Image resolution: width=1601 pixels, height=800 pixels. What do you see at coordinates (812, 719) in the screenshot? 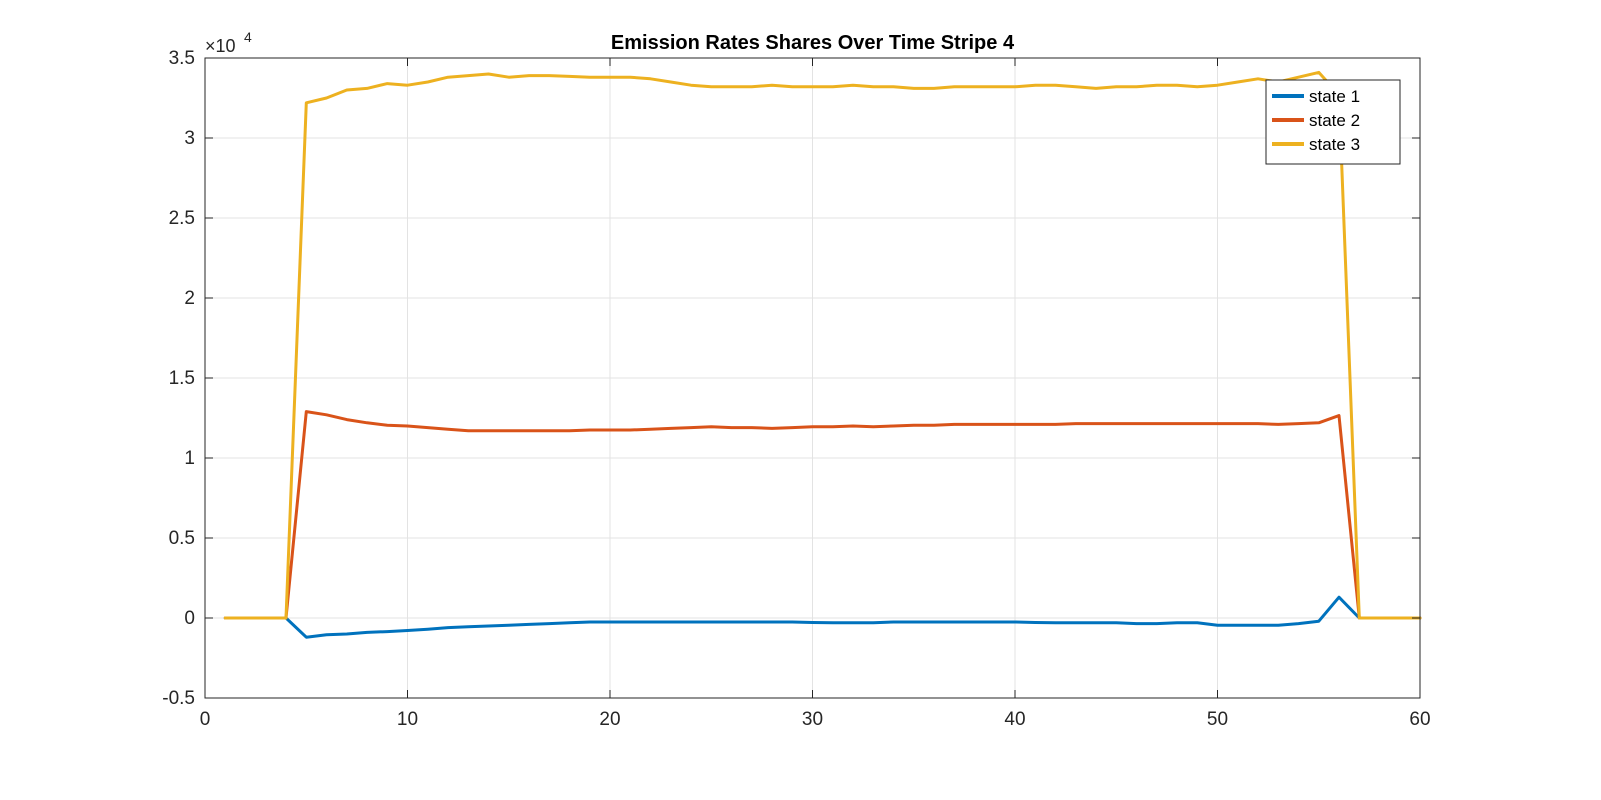
I see `x-tick-label: 30` at bounding box center [812, 719].